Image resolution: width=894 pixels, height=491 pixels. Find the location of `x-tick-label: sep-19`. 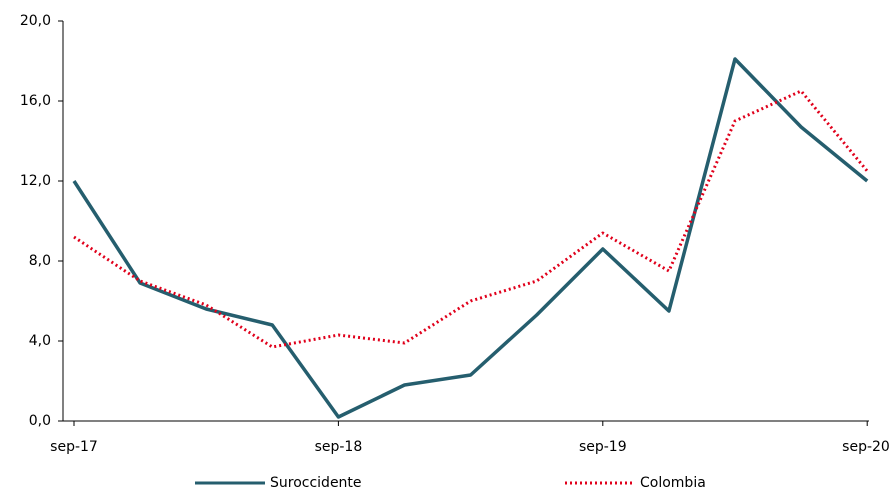

x-tick-label: sep-19 is located at coordinates (603, 447).